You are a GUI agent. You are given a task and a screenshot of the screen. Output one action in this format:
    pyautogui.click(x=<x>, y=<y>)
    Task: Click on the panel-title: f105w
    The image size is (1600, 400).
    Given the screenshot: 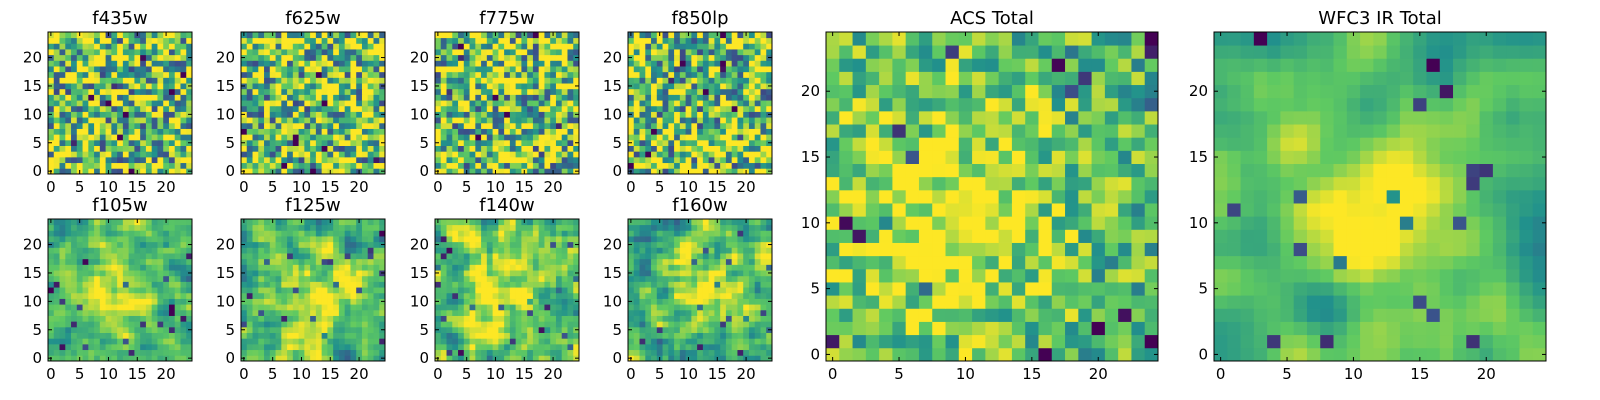 What is the action you would take?
    pyautogui.click(x=119, y=205)
    